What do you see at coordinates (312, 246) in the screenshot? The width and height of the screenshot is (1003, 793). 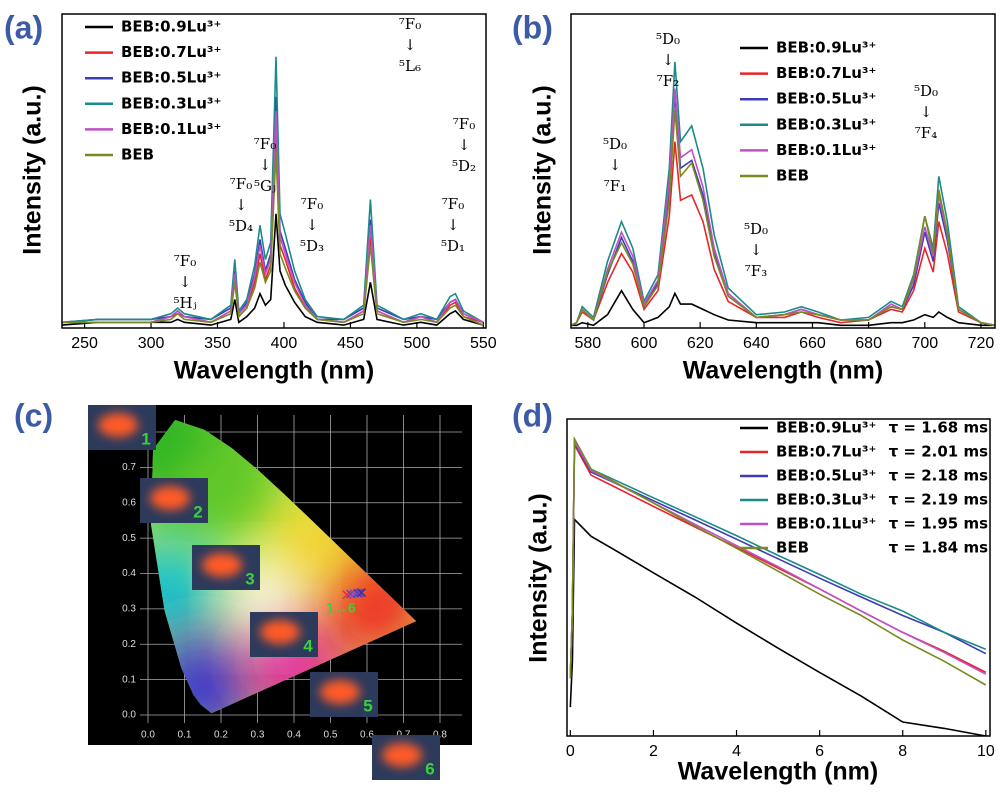 I see `transition-label: ⁵D₃` at bounding box center [312, 246].